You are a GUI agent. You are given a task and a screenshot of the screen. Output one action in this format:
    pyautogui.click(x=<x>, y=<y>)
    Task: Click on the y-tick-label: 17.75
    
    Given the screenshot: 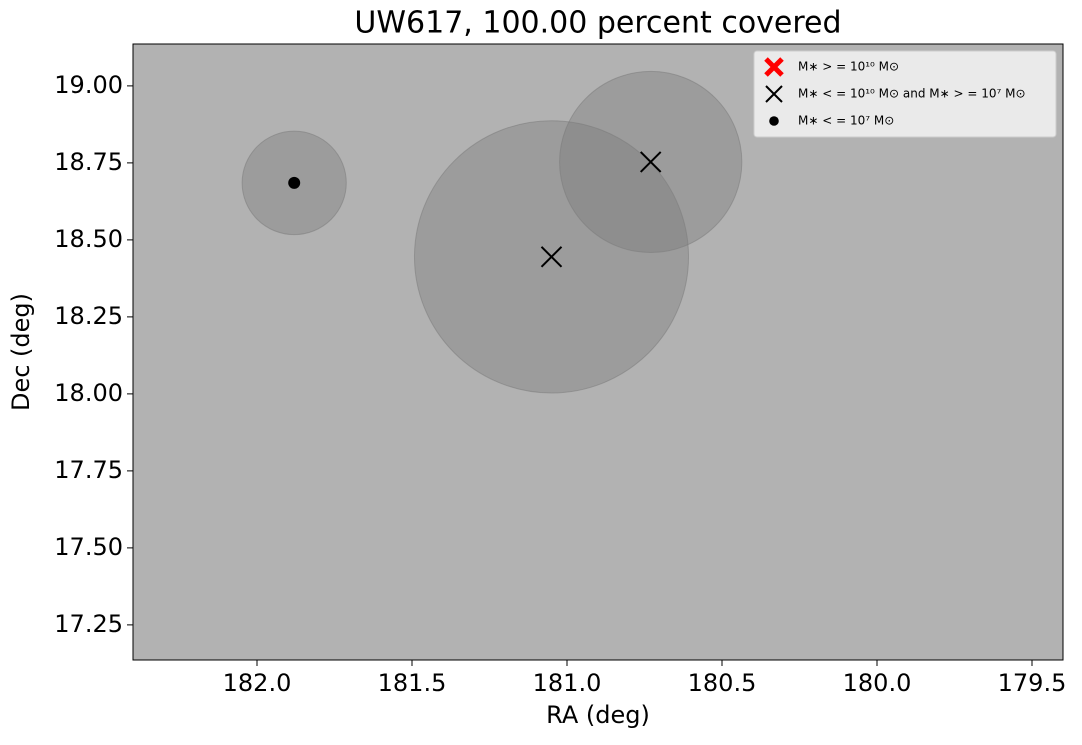 What is the action you would take?
    pyautogui.click(x=88, y=470)
    